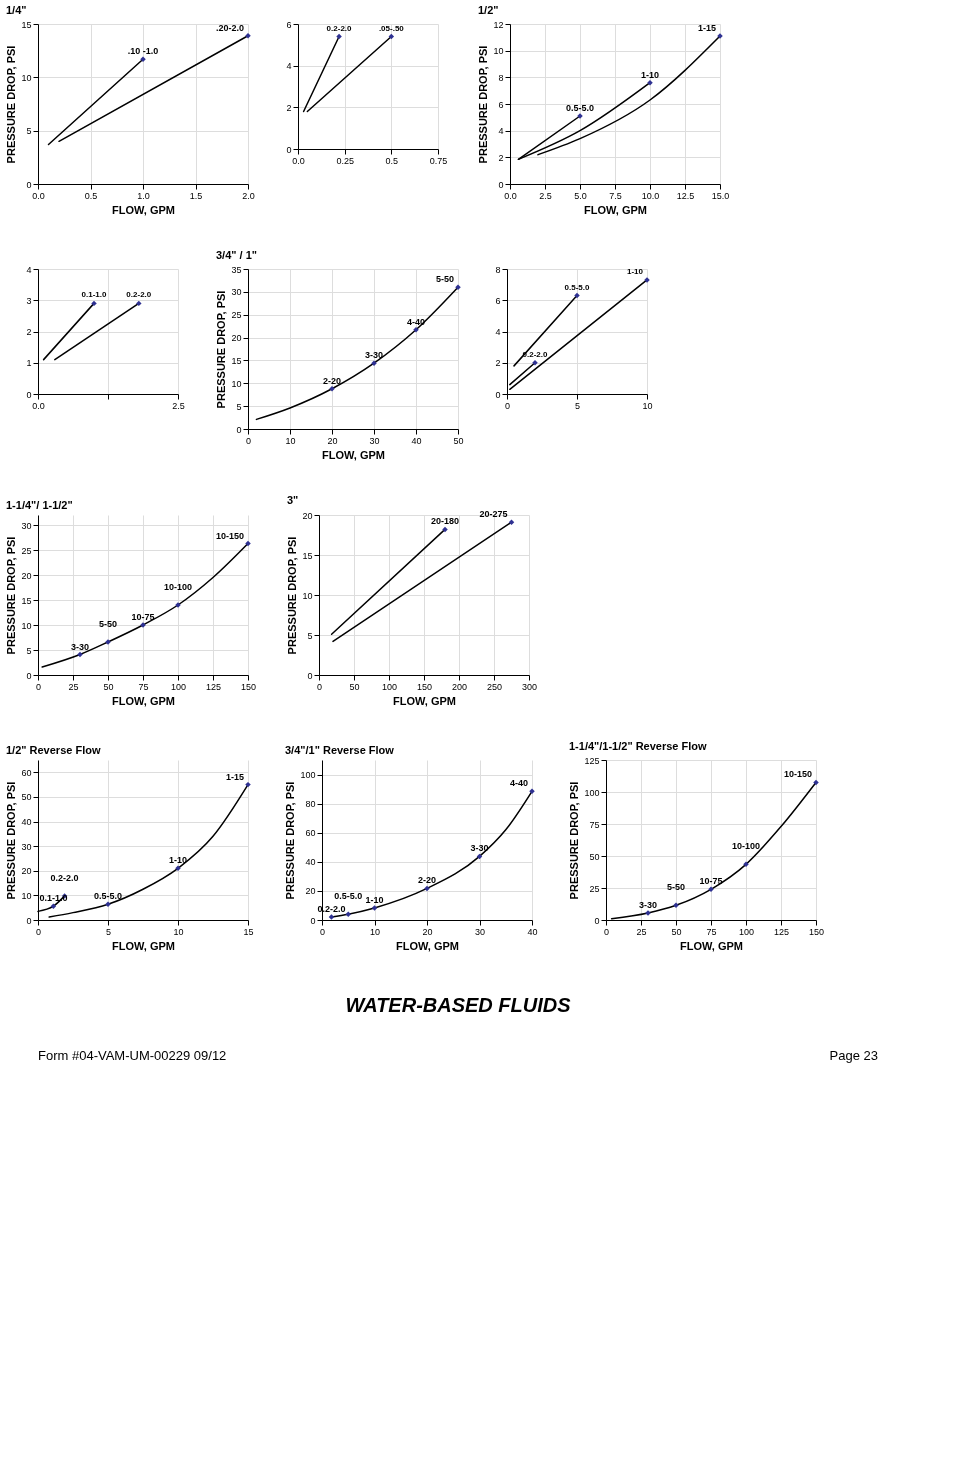 Image resolution: width=954 pixels, height=1475 pixels. What do you see at coordinates (493, 514) in the screenshot?
I see `annotation: 20-275` at bounding box center [493, 514].